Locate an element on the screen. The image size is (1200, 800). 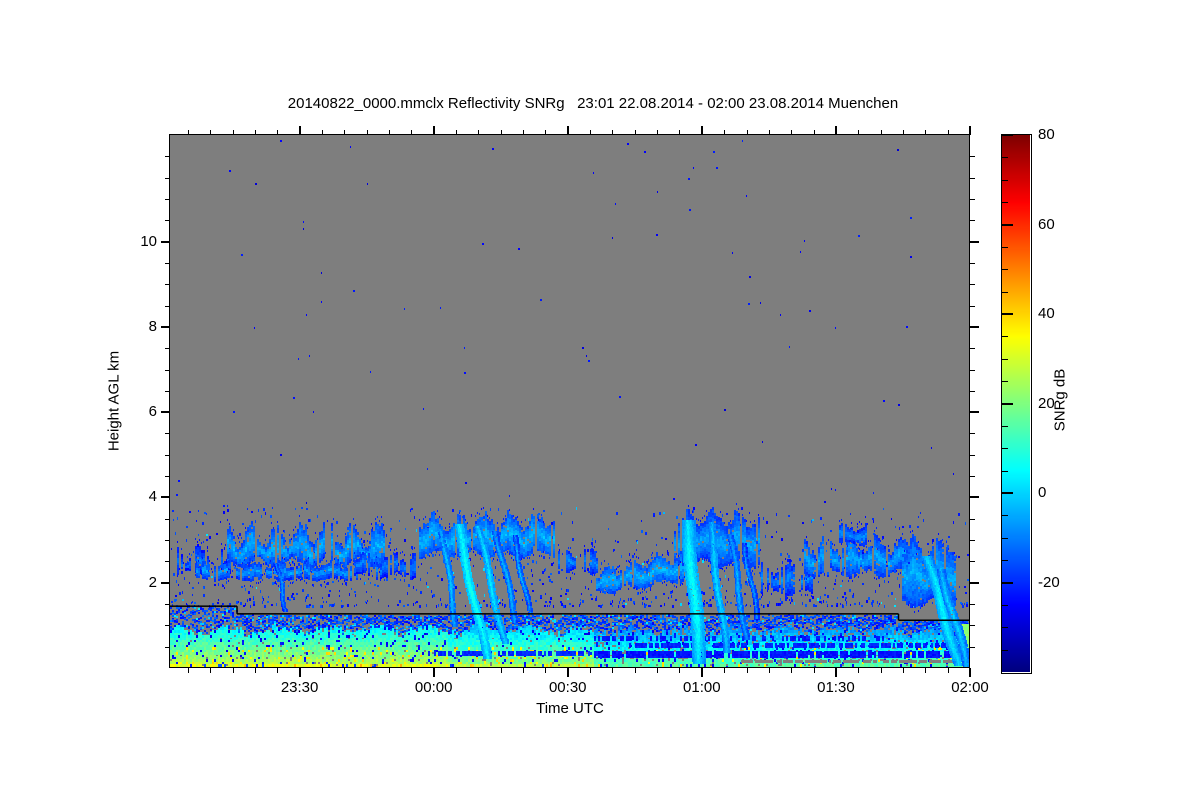
y-tick-label: 6 is located at coordinates (152, 412).